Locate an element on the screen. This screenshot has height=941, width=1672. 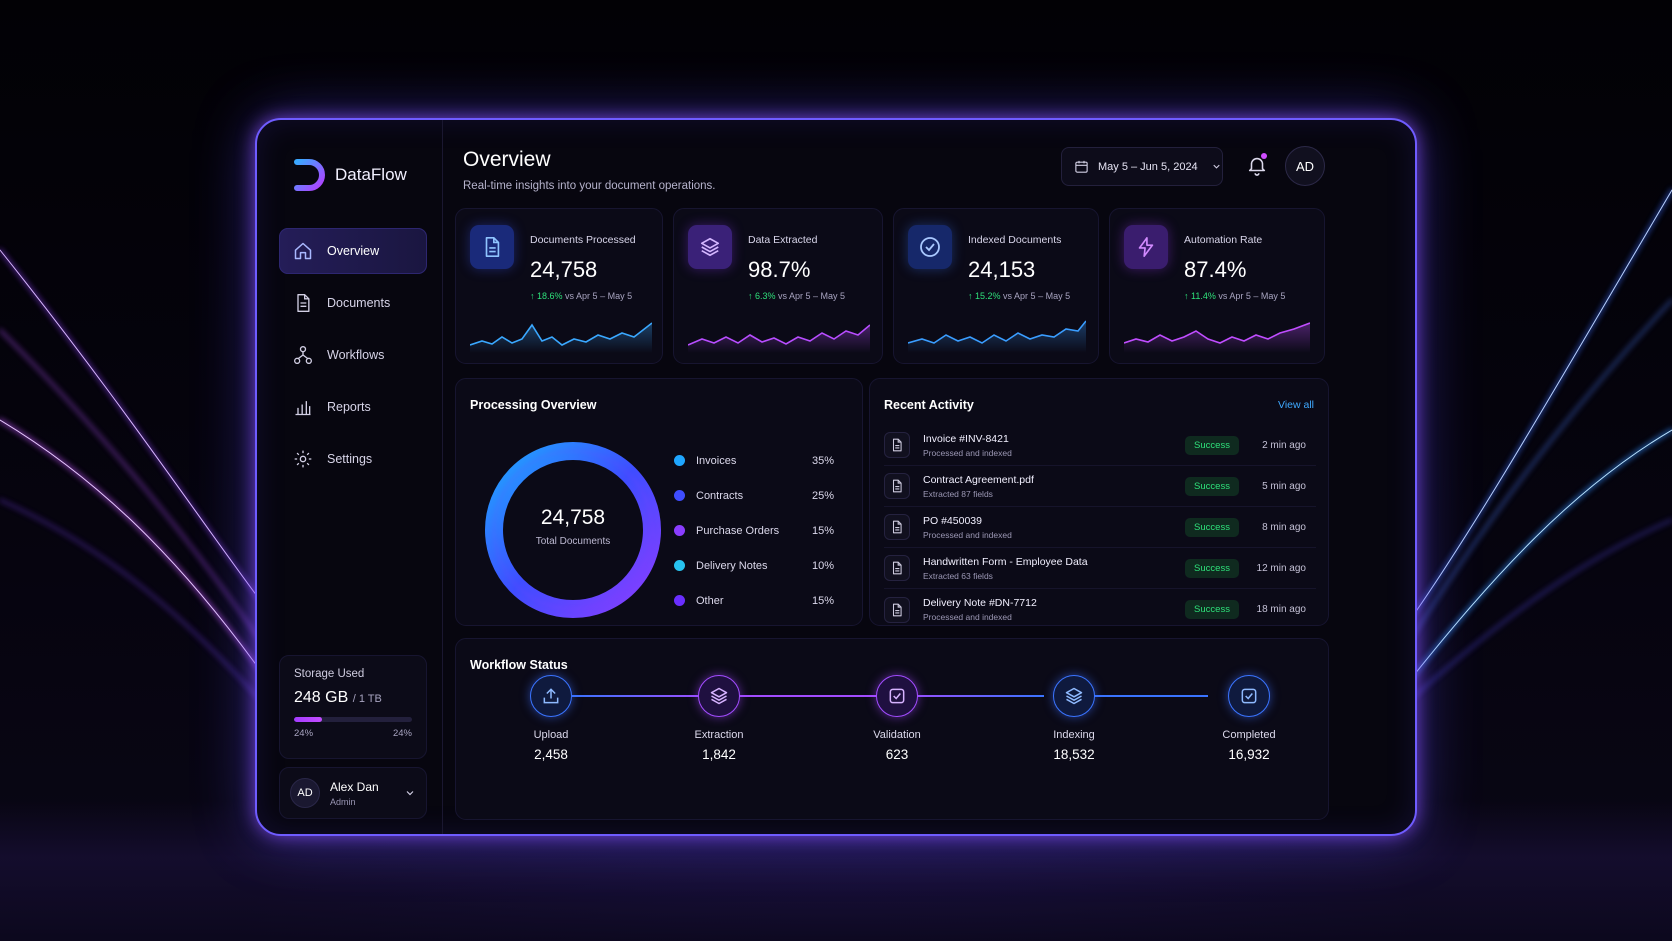
storage-progress-fill is located at coordinates (308, 719).